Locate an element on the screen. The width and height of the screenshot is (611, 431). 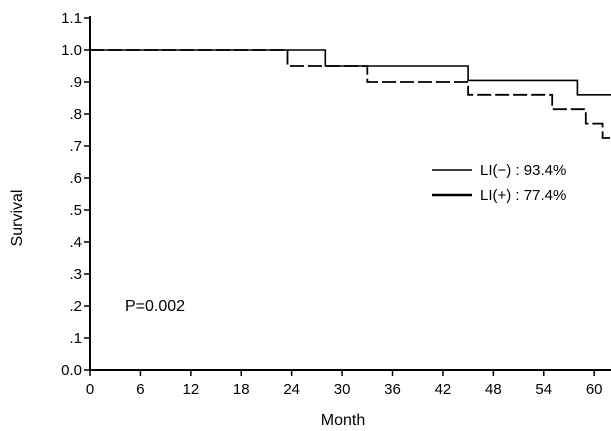
y-axis-label: Survival is located at coordinates (17, 218).